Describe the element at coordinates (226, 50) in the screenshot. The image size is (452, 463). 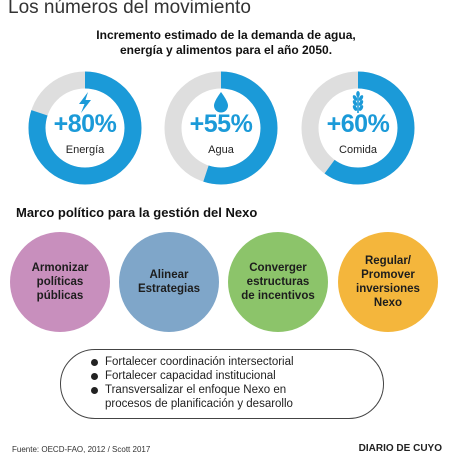
I see `subtitle-line-2: energía y alimentos para el año 2050.` at that location.